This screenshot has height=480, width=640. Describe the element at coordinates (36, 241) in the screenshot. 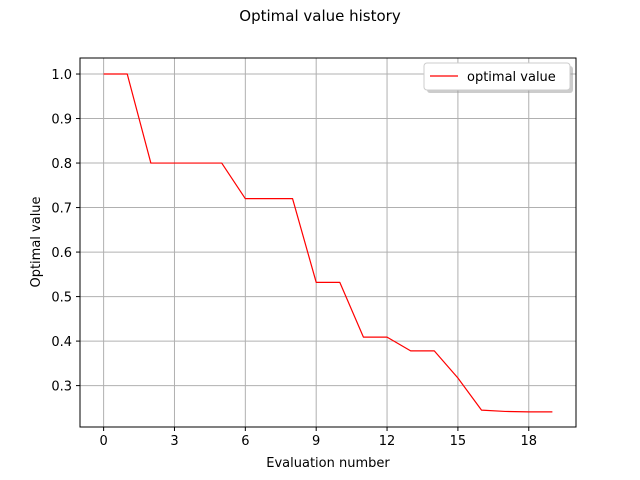

I see `y-axis-label: Optimal value` at that location.